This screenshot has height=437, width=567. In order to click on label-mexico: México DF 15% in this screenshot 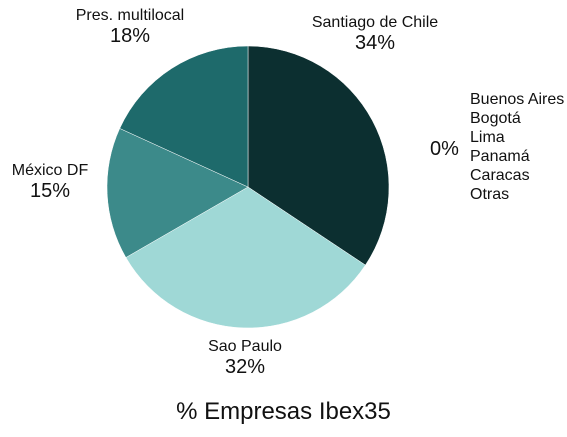, I will do `click(50, 182)`.